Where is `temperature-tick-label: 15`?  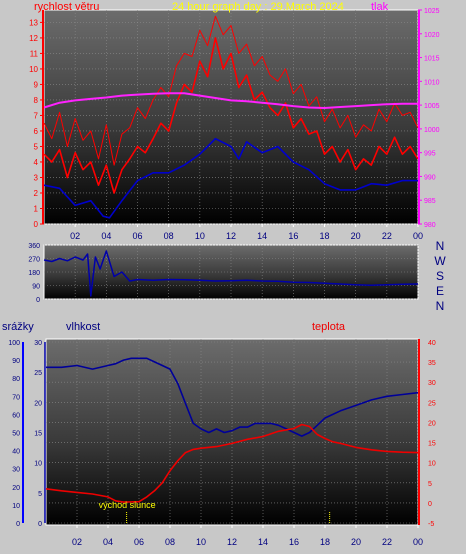
temperature-tick-label: 15 is located at coordinates (432, 444).